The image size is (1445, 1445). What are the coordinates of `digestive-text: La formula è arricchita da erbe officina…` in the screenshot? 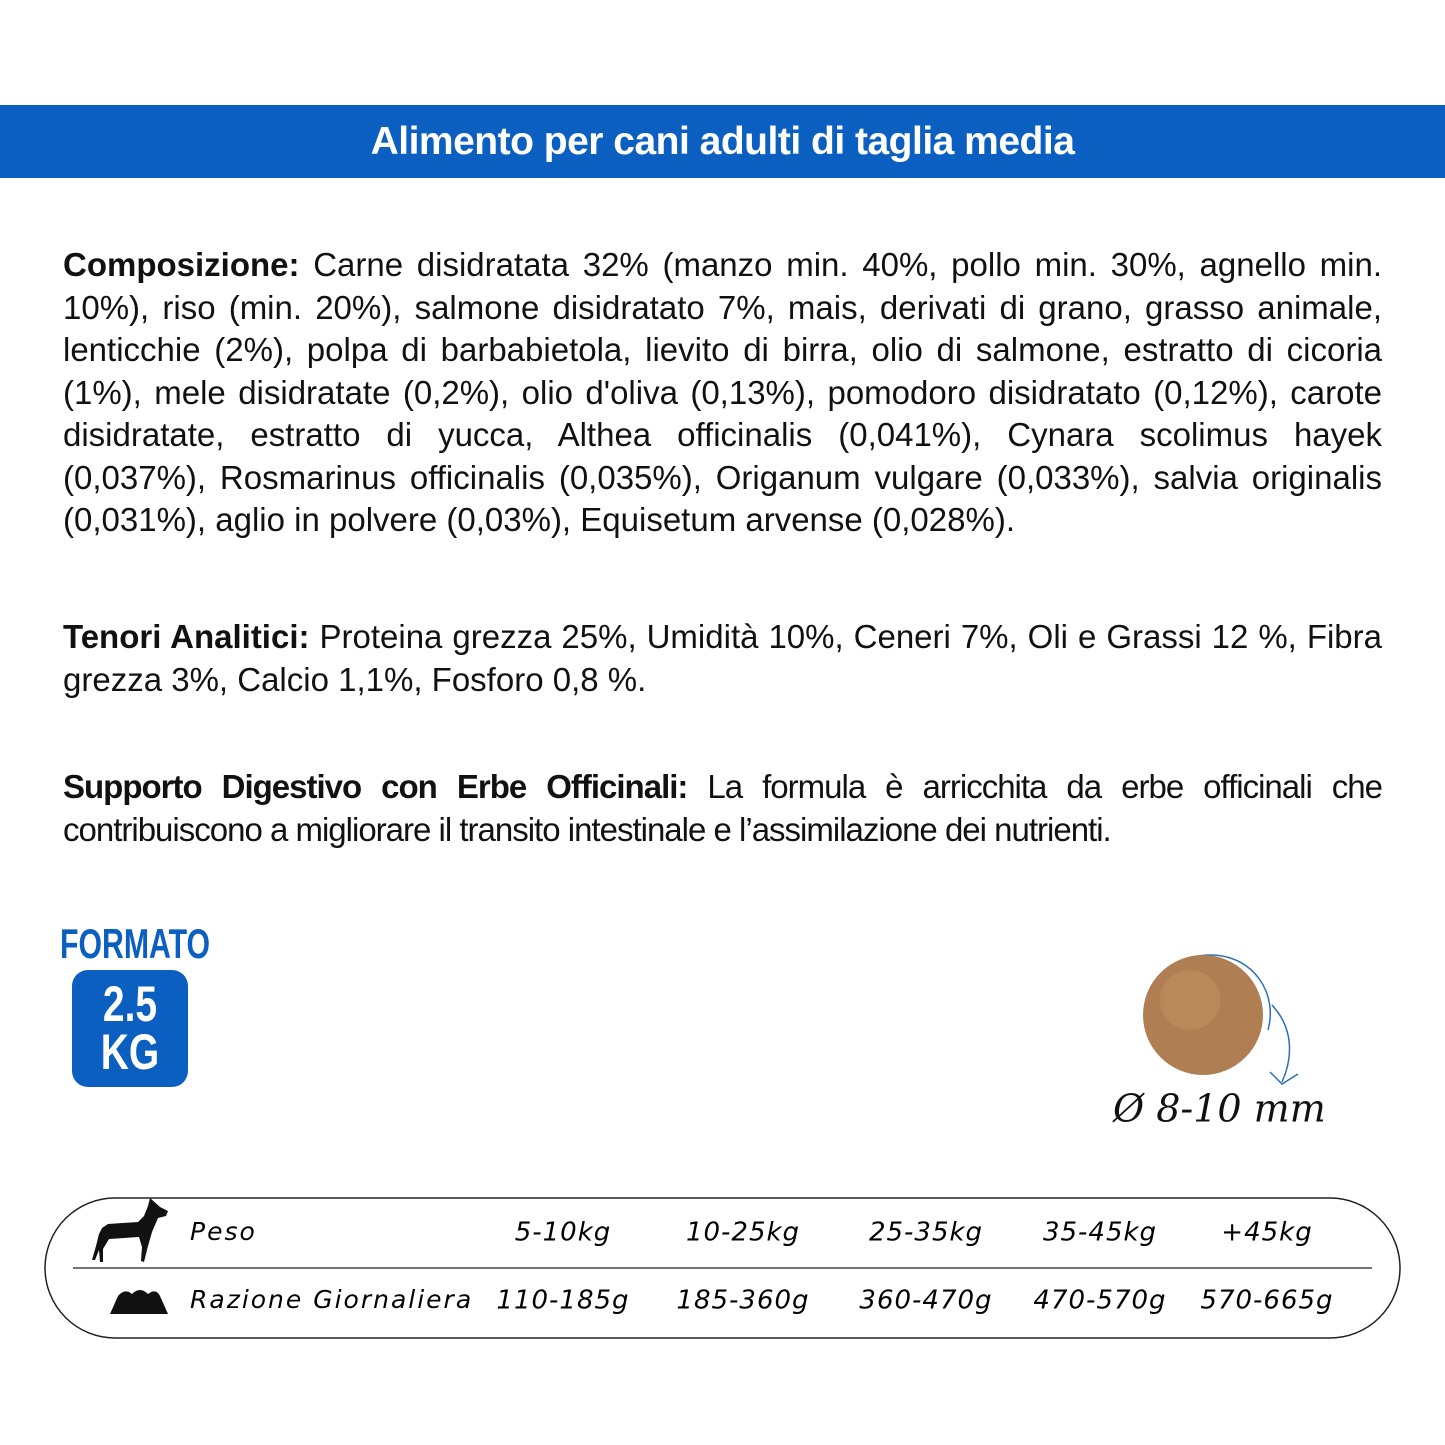 It's located at (723, 808).